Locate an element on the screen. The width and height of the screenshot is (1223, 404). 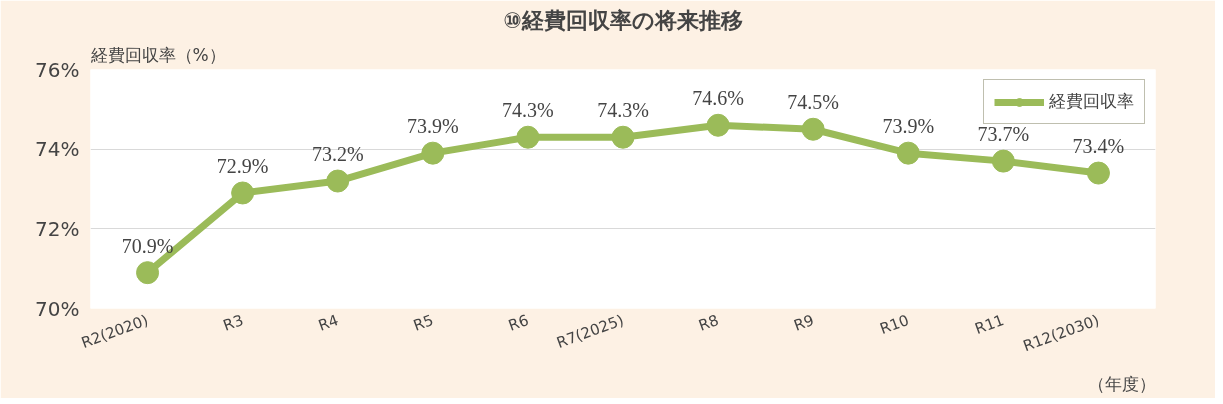
x-tick-label: R4 is located at coordinates (328, 323).